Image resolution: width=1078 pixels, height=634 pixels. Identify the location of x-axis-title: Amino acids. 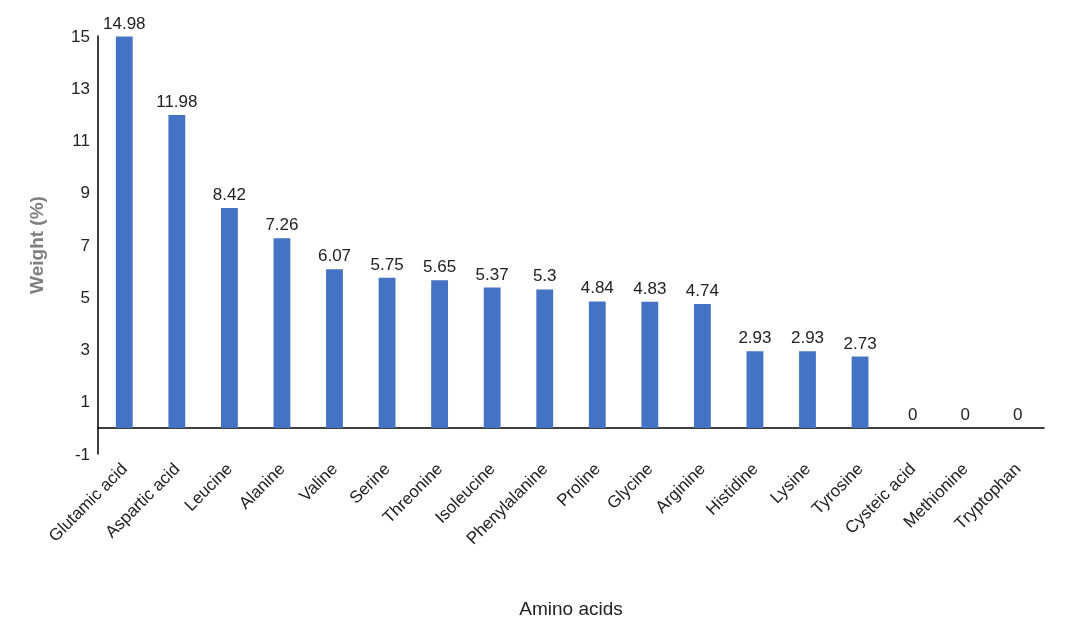
(571, 608).